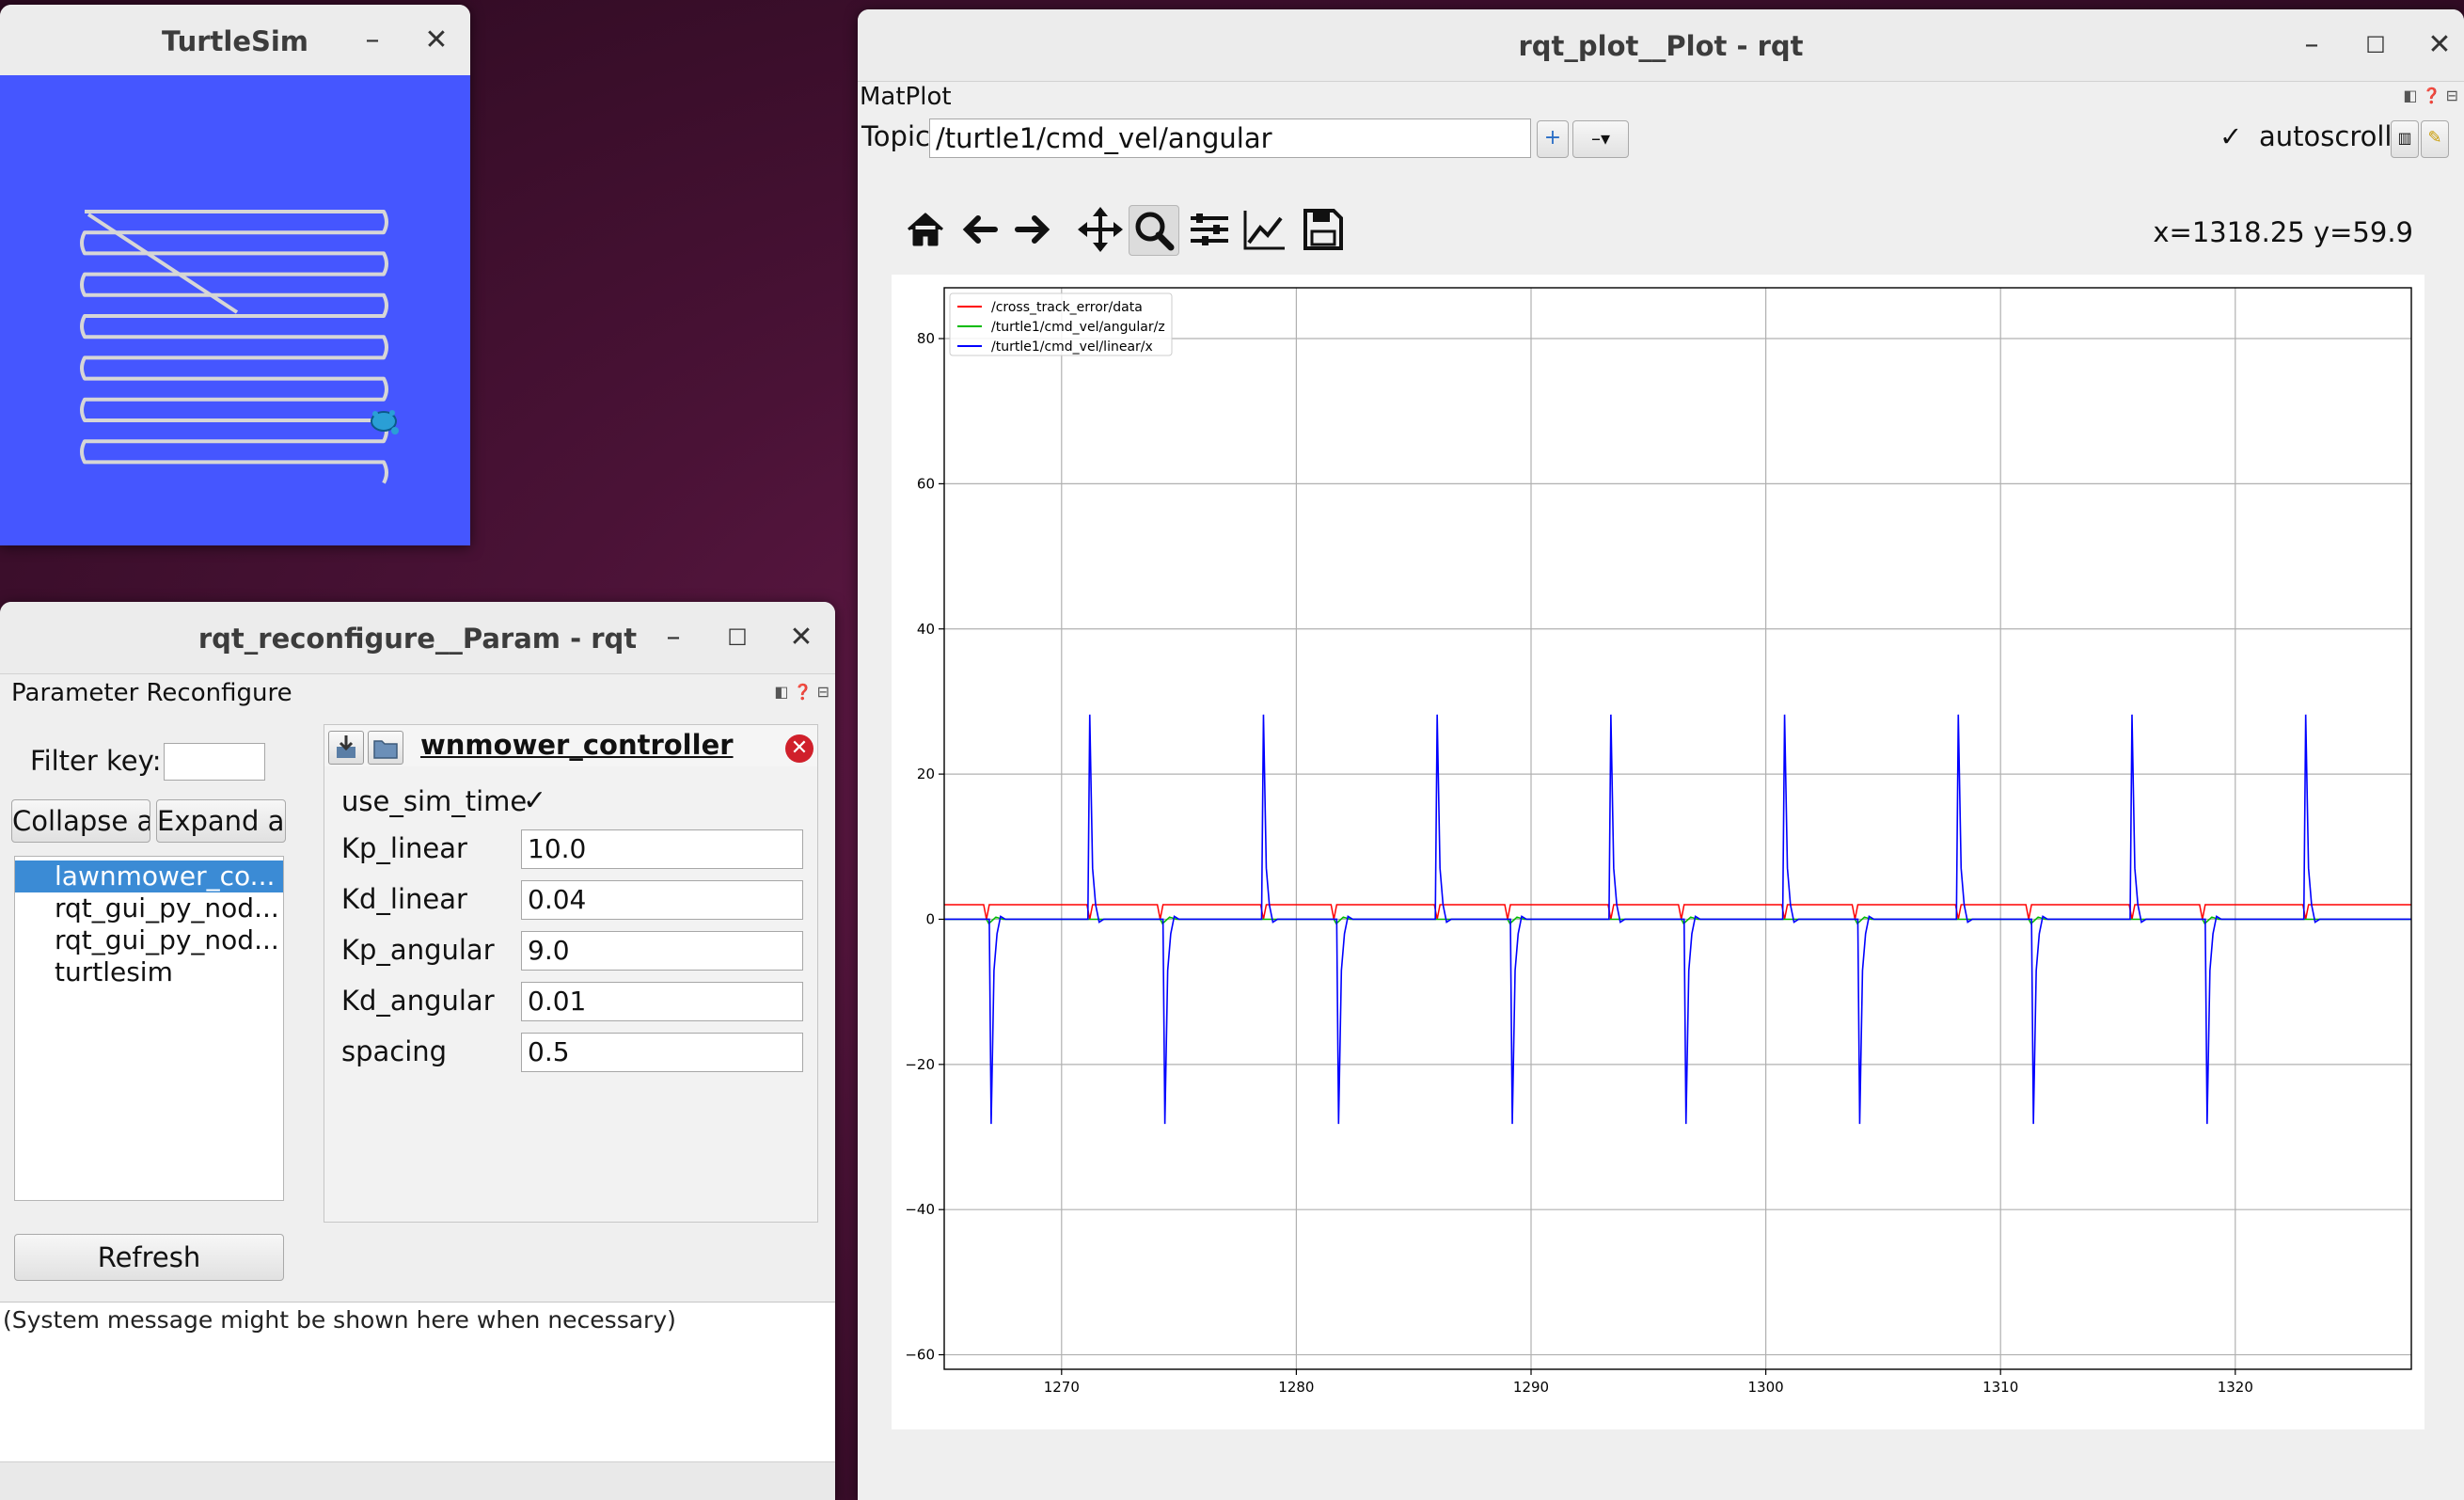  Describe the element at coordinates (1322, 229) in the screenshot. I see `save-icon` at that location.